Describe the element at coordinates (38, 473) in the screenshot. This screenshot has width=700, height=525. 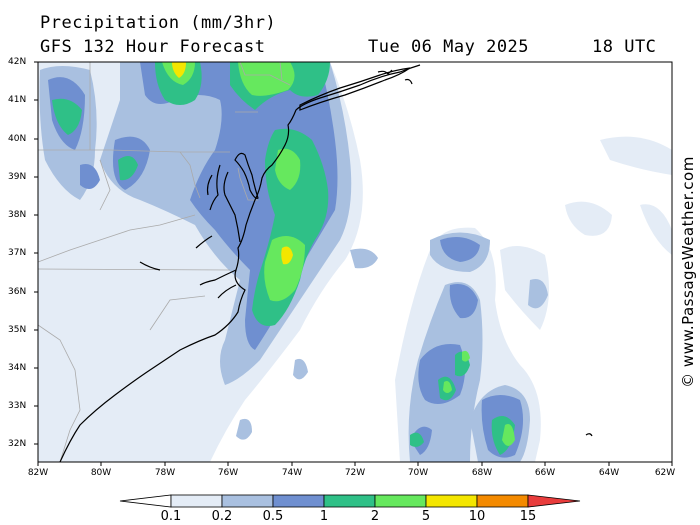
I see `lon-label: 82W` at that location.